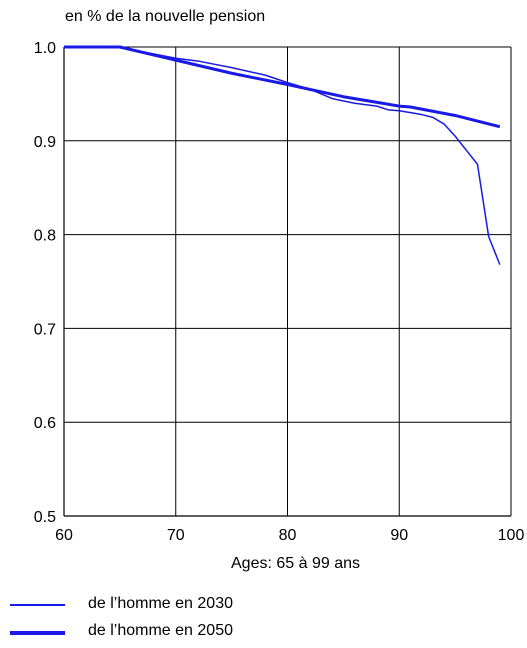  I want to click on legend-item-2030: de l’homme en 2030, so click(263, 606).